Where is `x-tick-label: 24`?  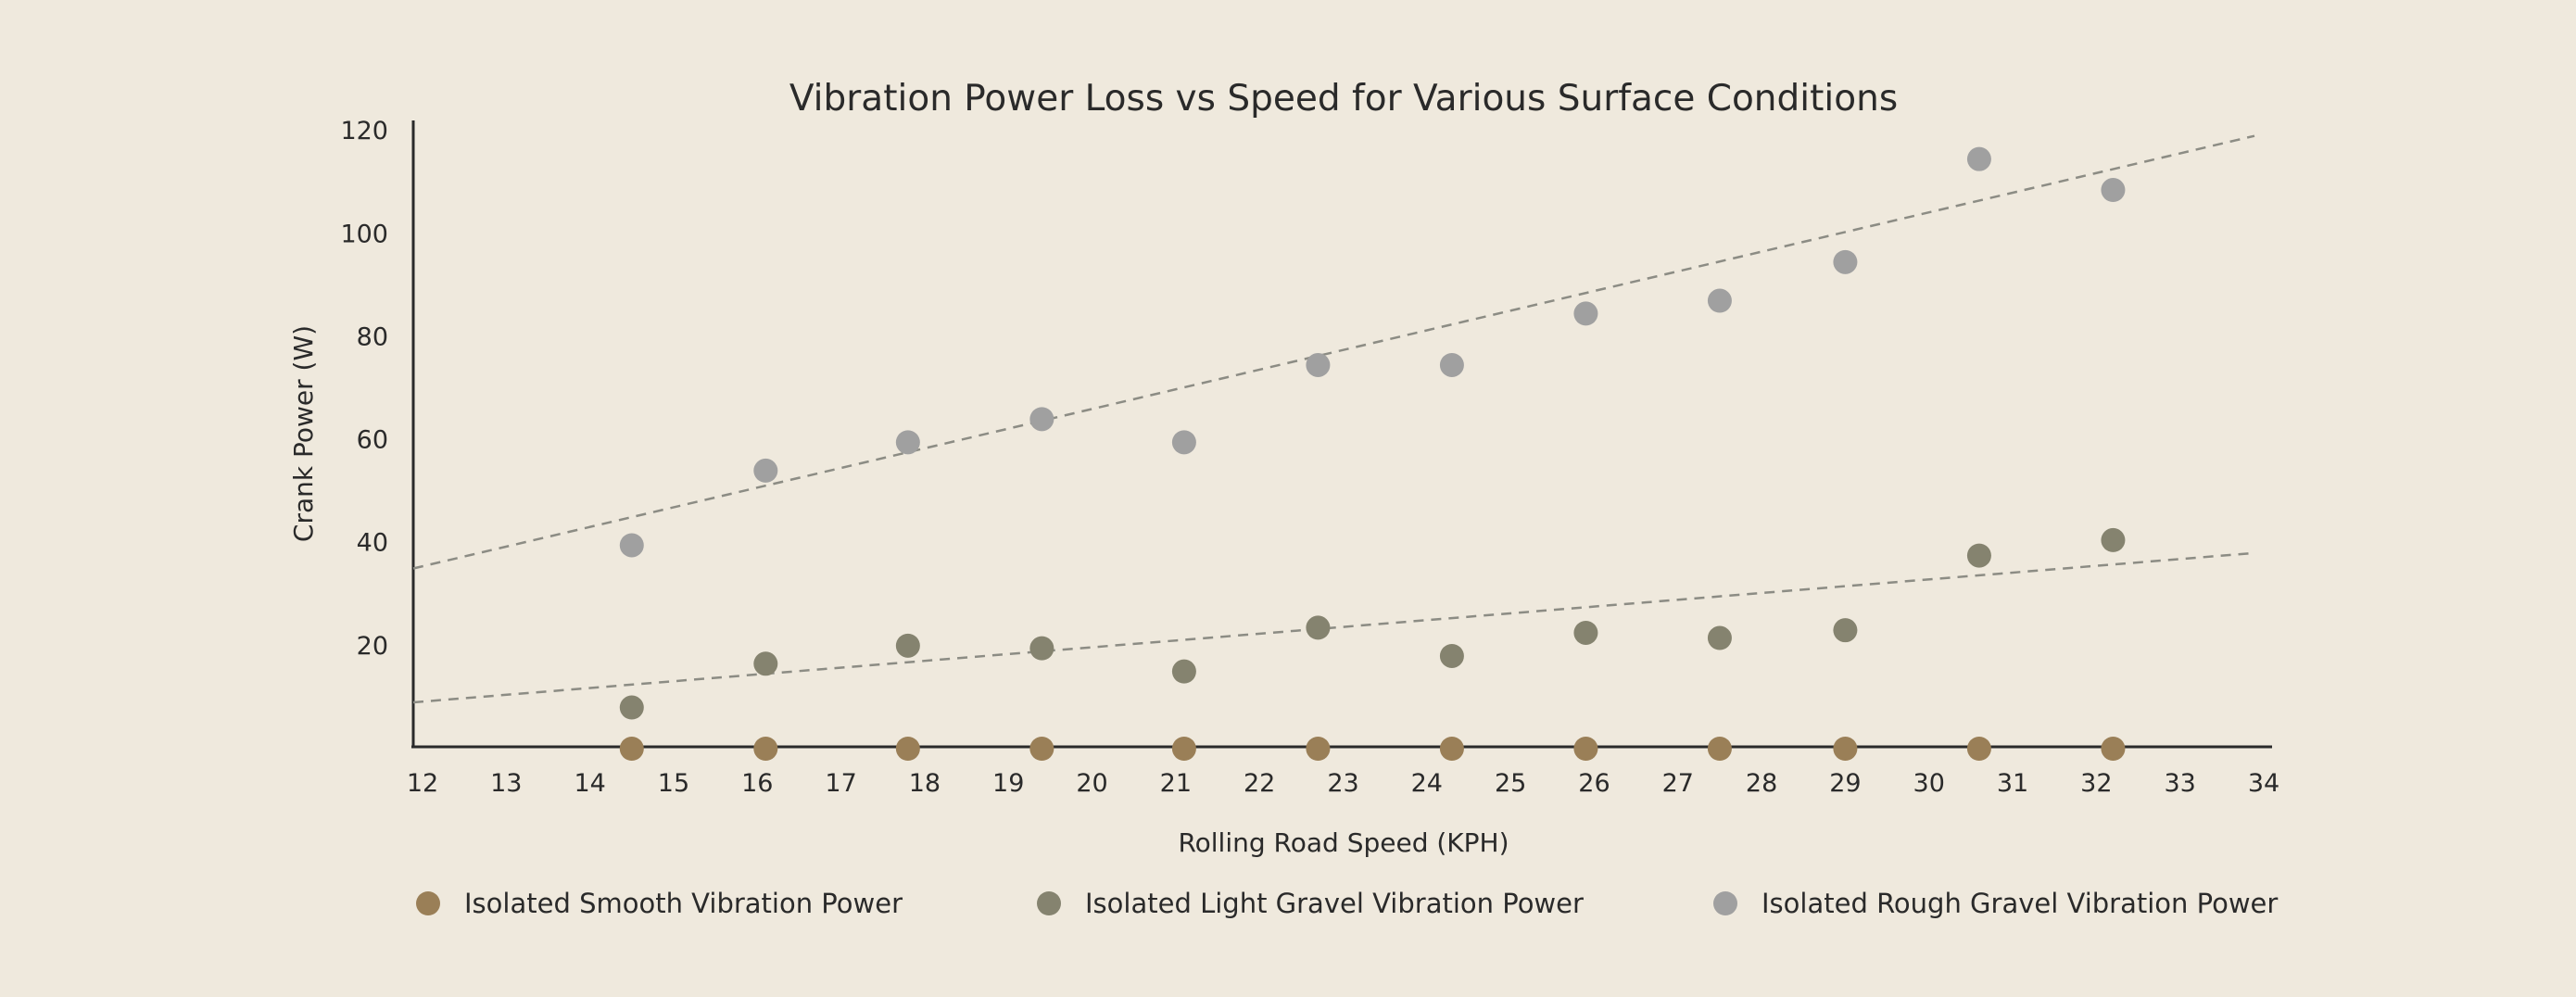 x-tick-label: 24 is located at coordinates (1427, 783).